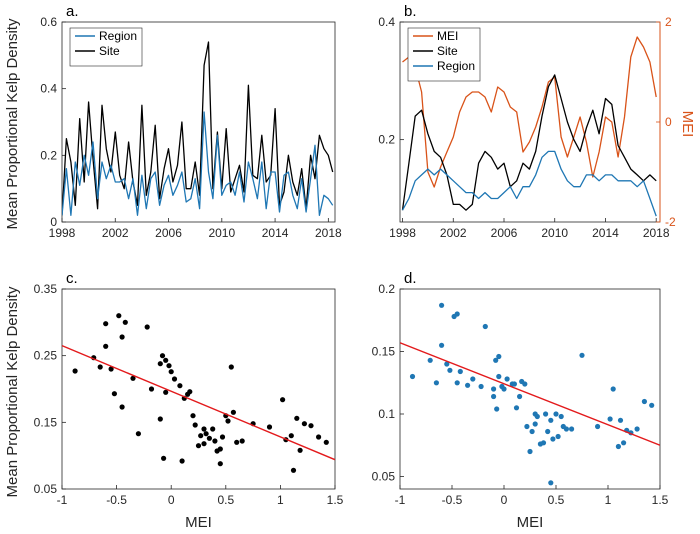  Describe the element at coordinates (447, 51) in the screenshot. I see `legend-entry: Site` at that location.